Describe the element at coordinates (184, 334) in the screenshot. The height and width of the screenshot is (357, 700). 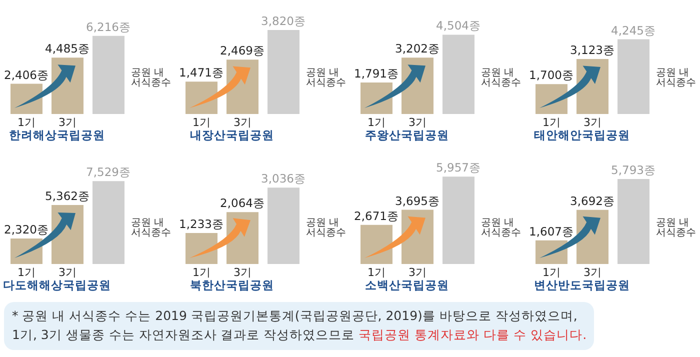
I see `text: 1기, 3기 생물종 수는 자연자원조사 결과로 작성하였으므로` at that location.